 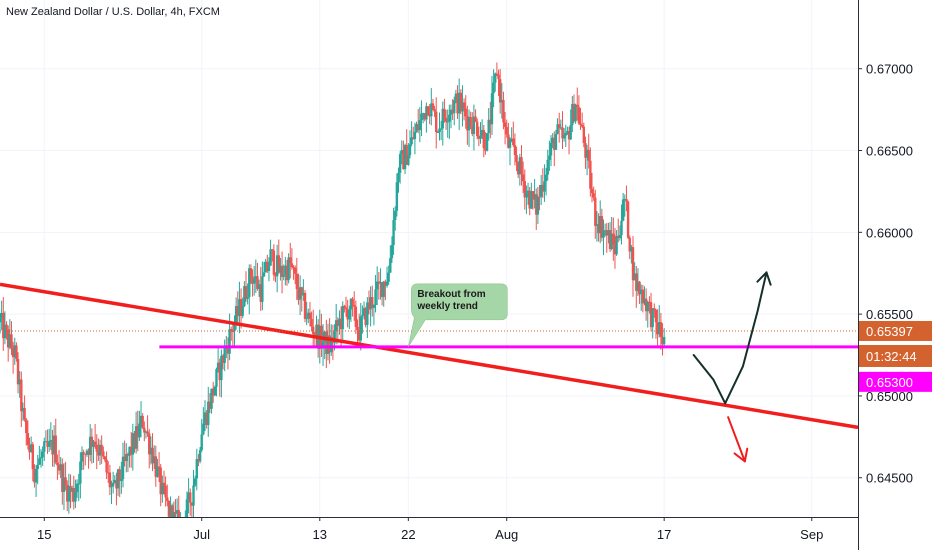 I want to click on time-tick-label: Sep, so click(x=811, y=534).